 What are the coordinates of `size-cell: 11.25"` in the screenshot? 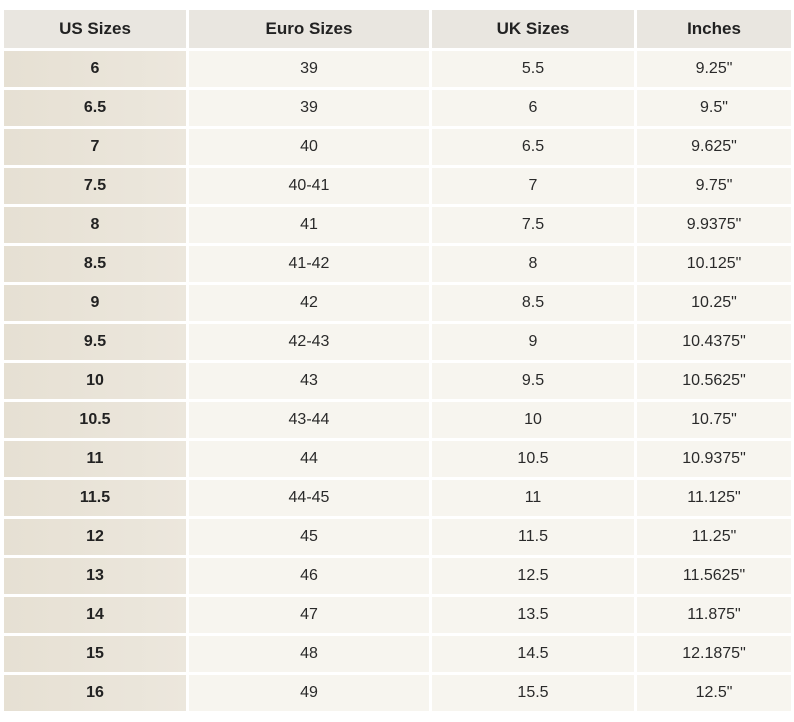 It's located at (714, 537).